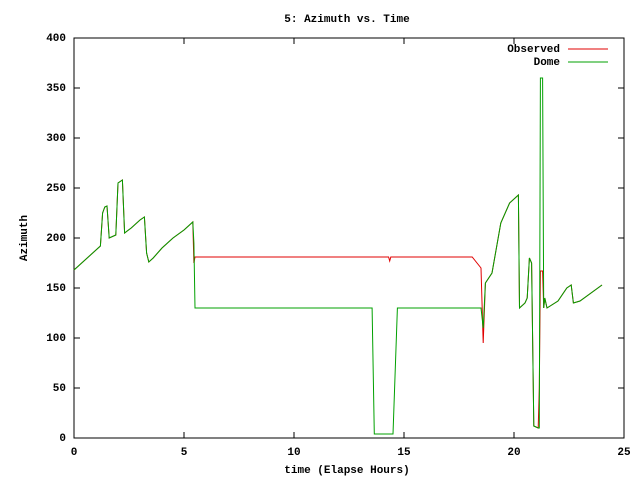 Image resolution: width=640 pixels, height=485 pixels. I want to click on x-tick-label: 25, so click(624, 453).